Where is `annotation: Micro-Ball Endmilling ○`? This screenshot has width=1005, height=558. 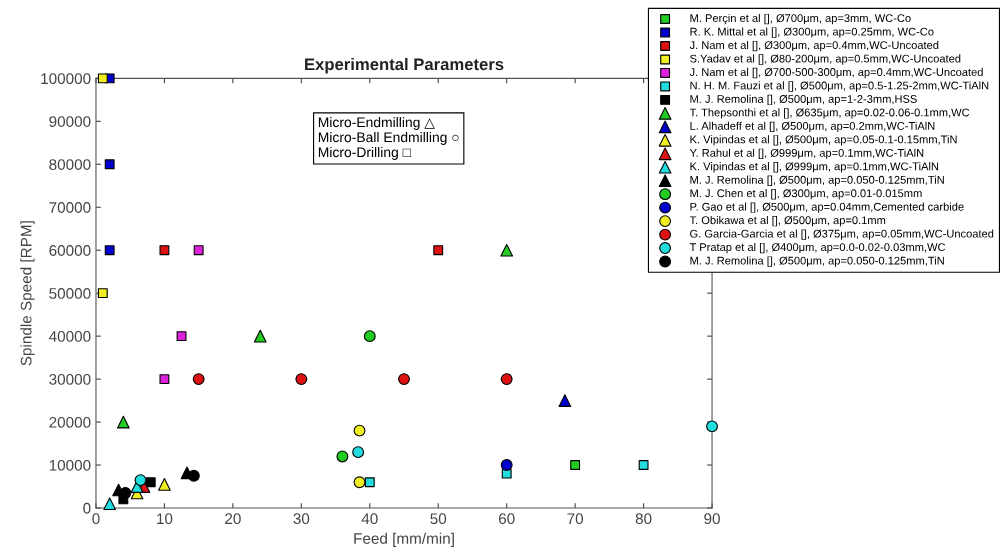 annotation: Micro-Ball Endmilling ○ is located at coordinates (388, 138).